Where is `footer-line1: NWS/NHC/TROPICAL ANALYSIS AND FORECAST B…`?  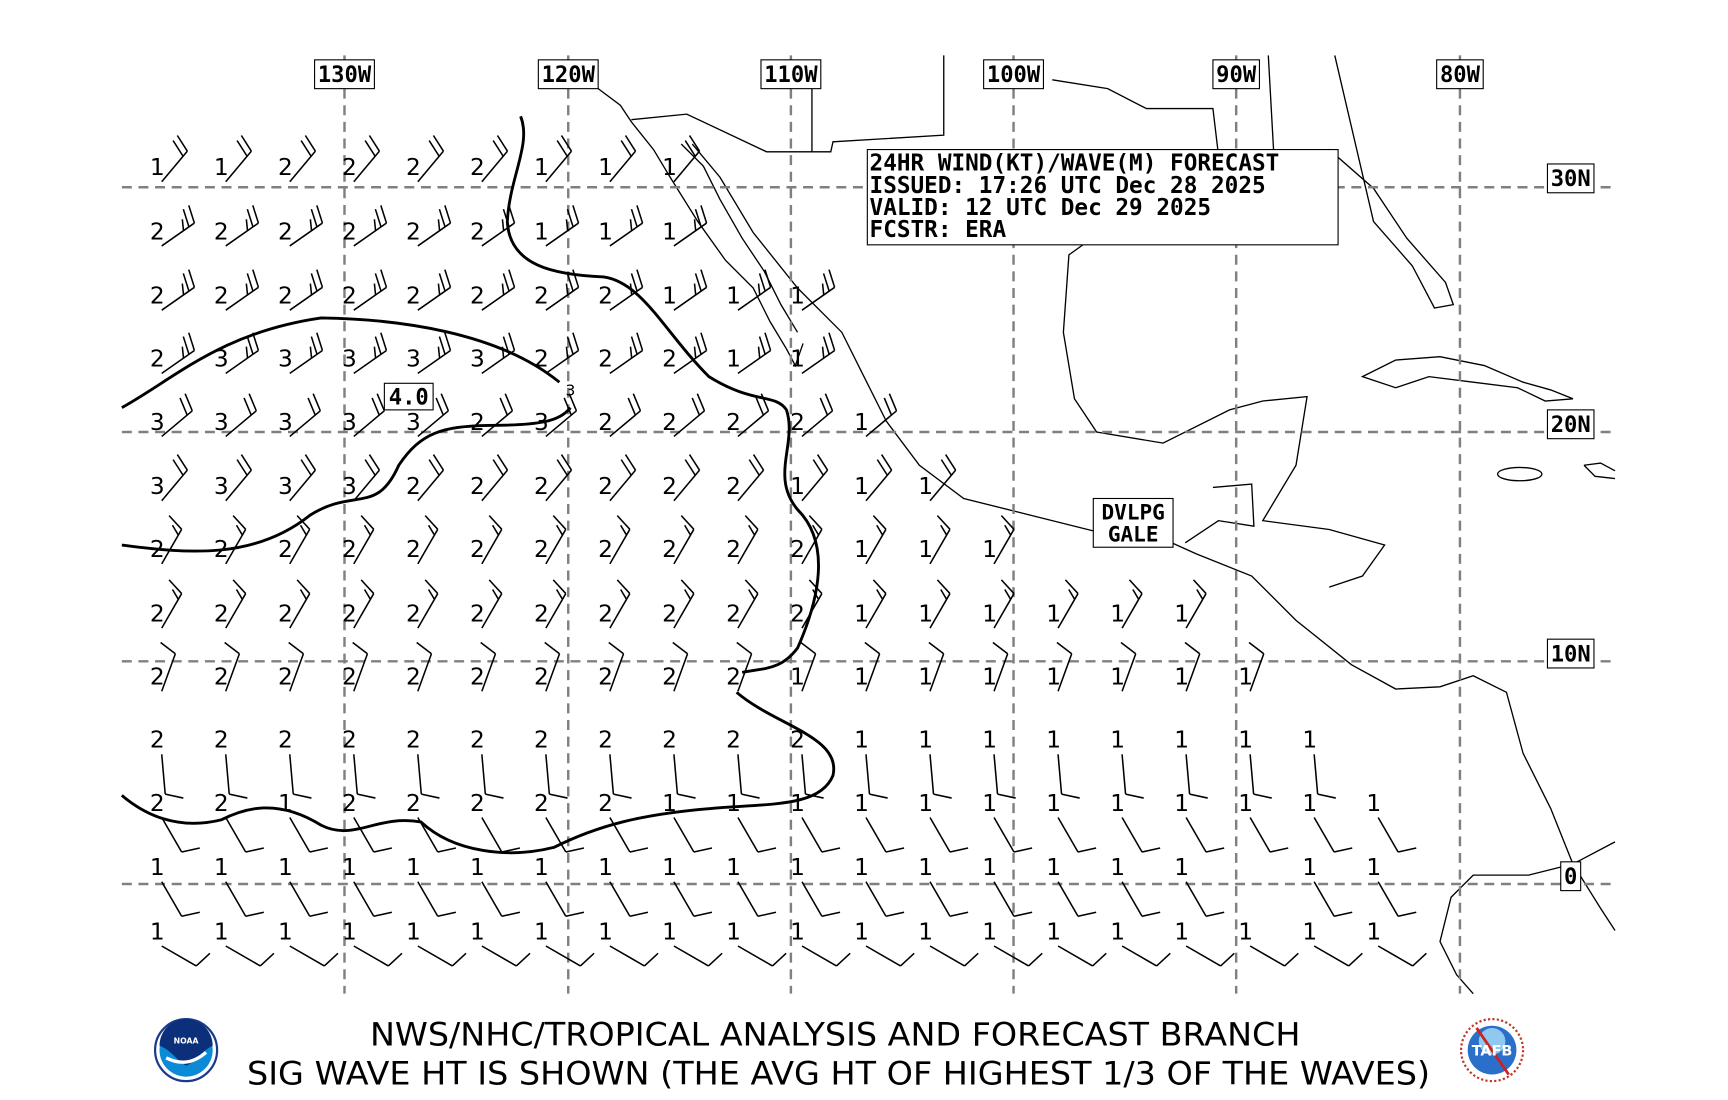
footer-line1: NWS/NHC/TROPICAL ANALYSIS AND FORECAST B… is located at coordinates (835, 1035).